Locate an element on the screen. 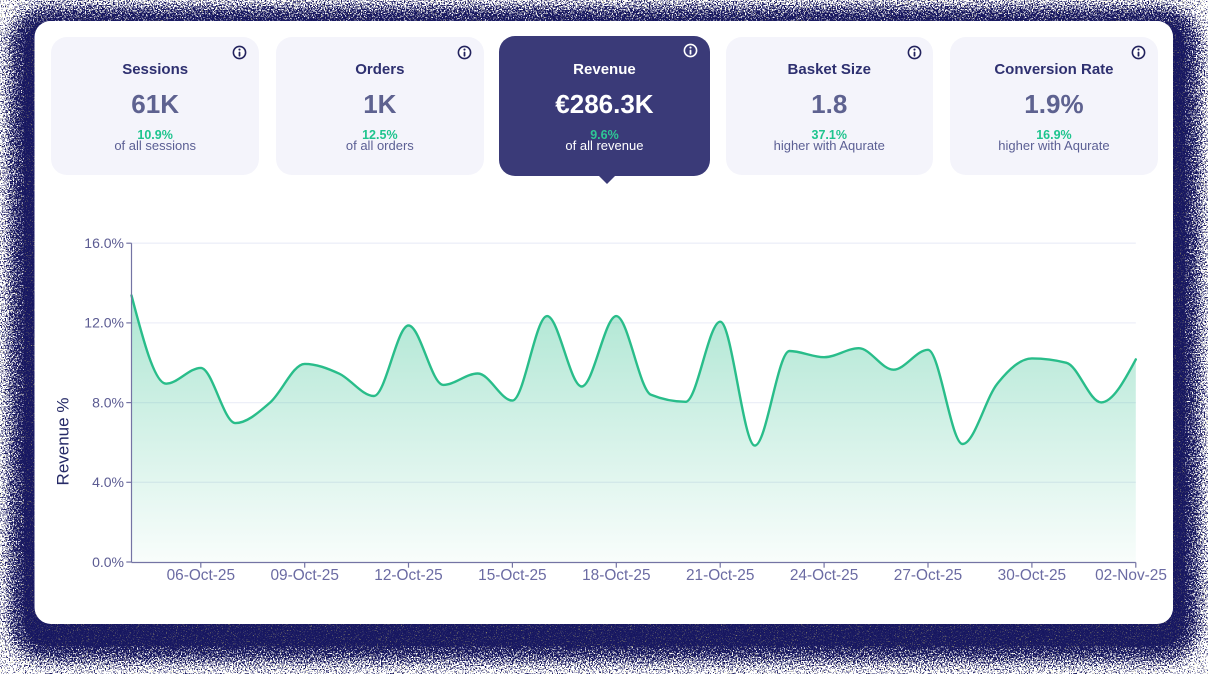  svg-text: 0.0% is located at coordinates (108, 562).